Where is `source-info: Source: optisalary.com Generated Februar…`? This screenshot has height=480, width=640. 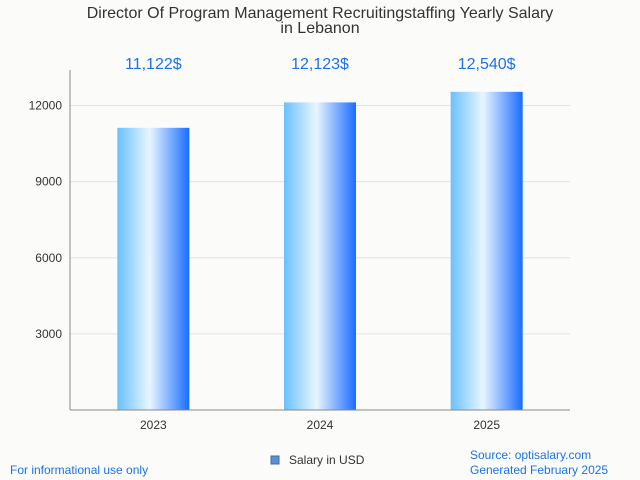 source-info: Source: optisalary.com Generated Februar… is located at coordinates (539, 463).